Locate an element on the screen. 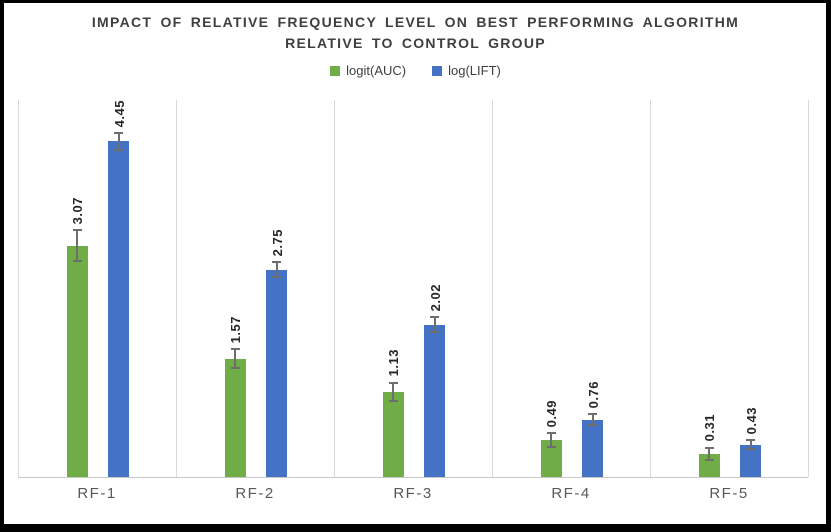  value-label-logit-auc-rf-2: 1.57 is located at coordinates (235, 329).